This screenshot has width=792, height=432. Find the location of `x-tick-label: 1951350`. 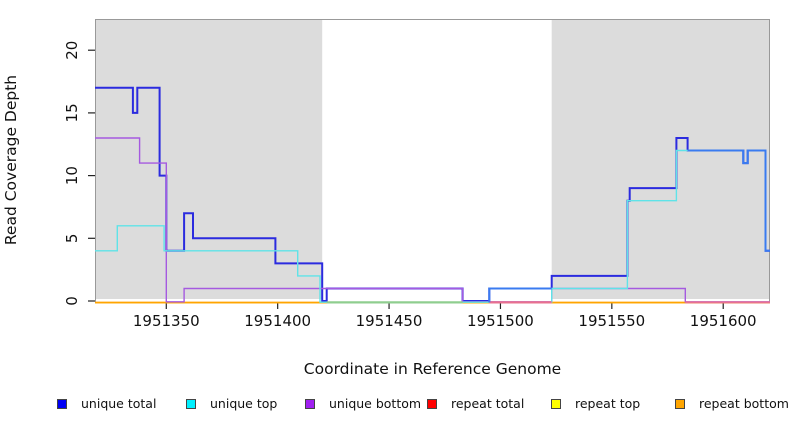

x-tick-label: 1951350 is located at coordinates (166, 321).